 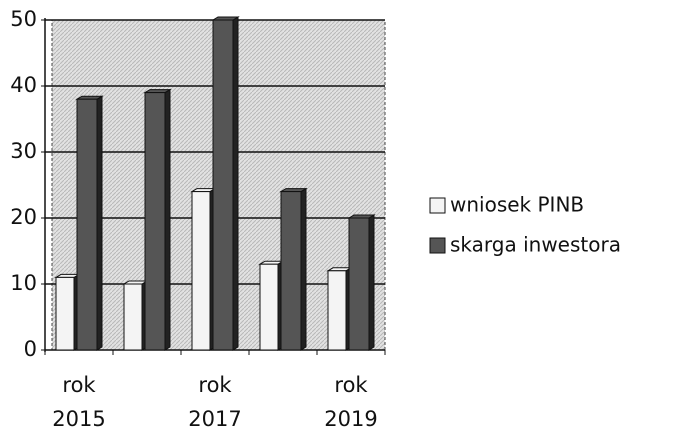 I want to click on legend-label: skarga inwestora, so click(x=535, y=245).